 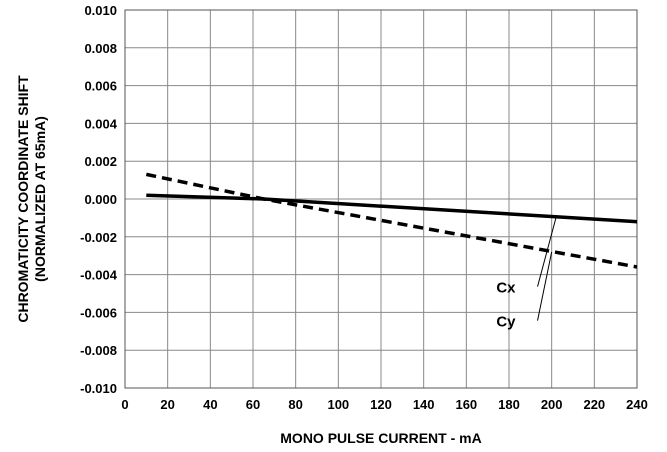 I want to click on y-tick-label: 0.008, so click(x=100, y=48).